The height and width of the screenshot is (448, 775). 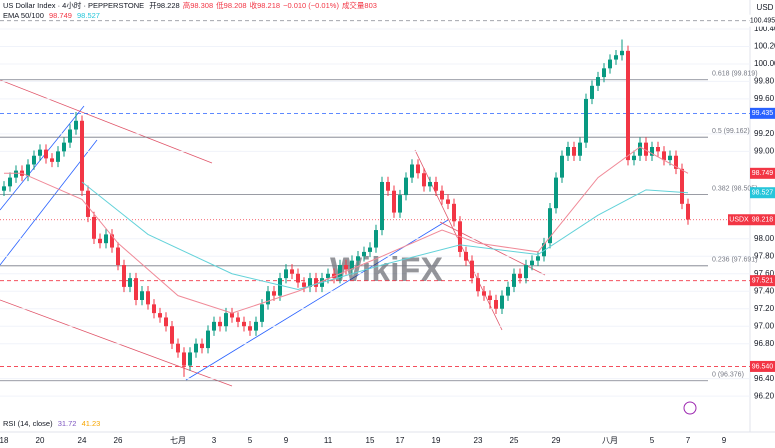 What do you see at coordinates (42, 158) in the screenshot?
I see `channel-line` at bounding box center [42, 158].